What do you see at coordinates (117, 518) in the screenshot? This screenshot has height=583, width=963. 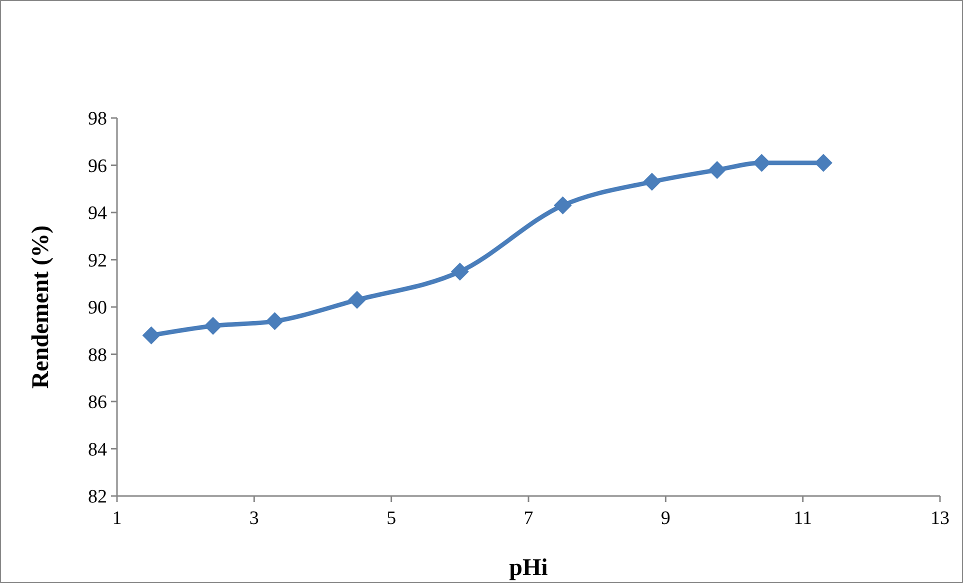 I see `x-tick-label: 1` at bounding box center [117, 518].